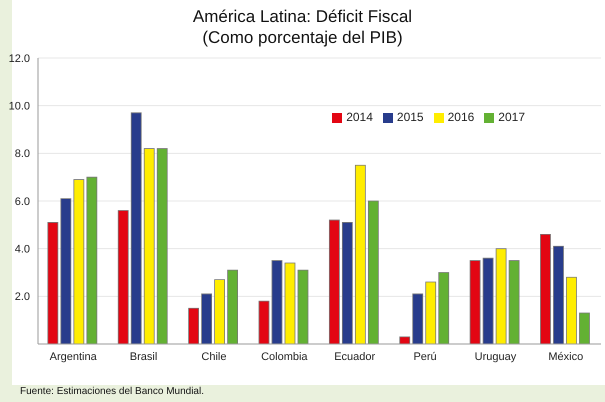 This screenshot has width=605, height=402. What do you see at coordinates (566, 356) in the screenshot?
I see `x-tick-label: México` at bounding box center [566, 356].